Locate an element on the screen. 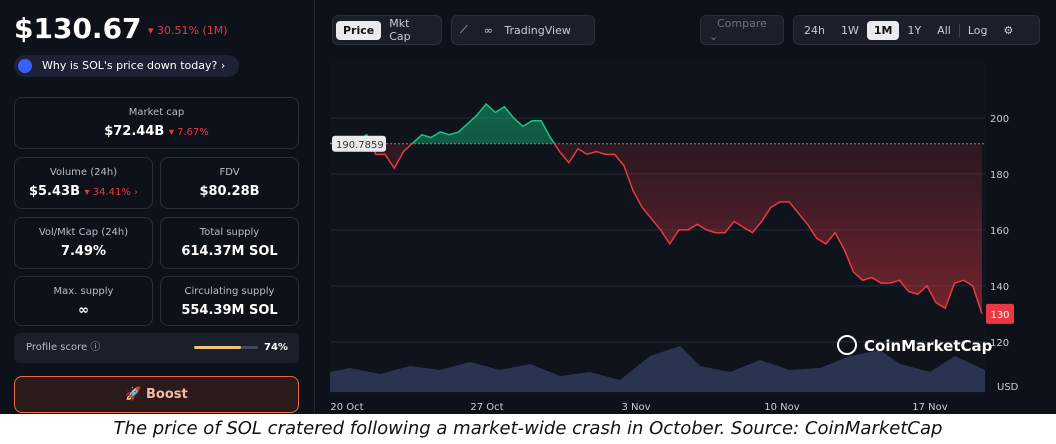  ct: 34.41% is located at coordinates (111, 192).